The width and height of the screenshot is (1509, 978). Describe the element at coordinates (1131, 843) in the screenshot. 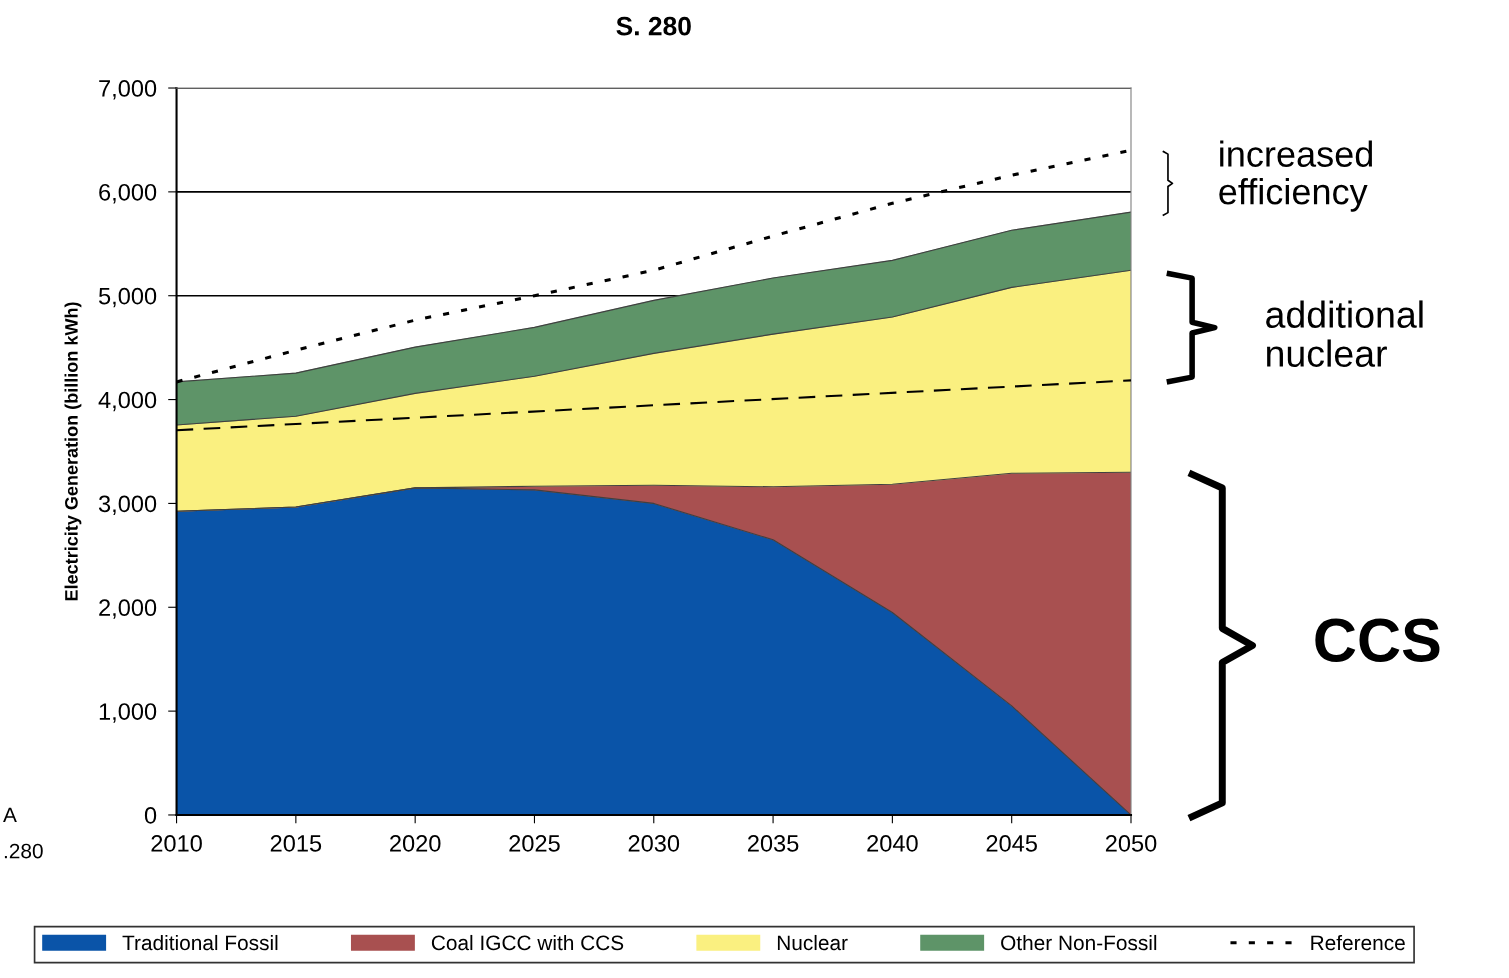

I see `x-tick-label: 2050` at that location.